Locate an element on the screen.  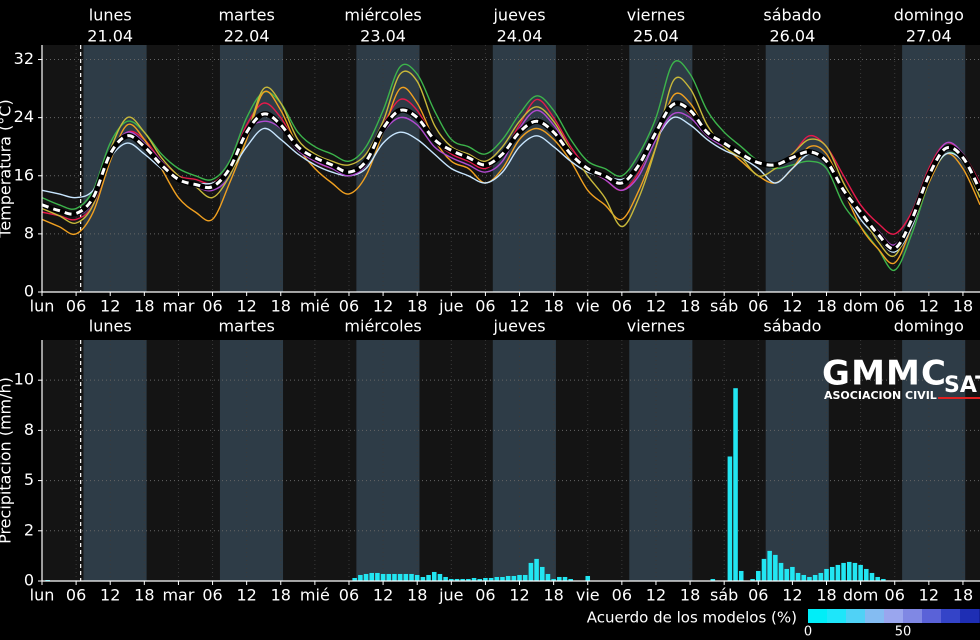
colorbar-label: Acuerdo de los modelos (%) is located at coordinates (692, 618).